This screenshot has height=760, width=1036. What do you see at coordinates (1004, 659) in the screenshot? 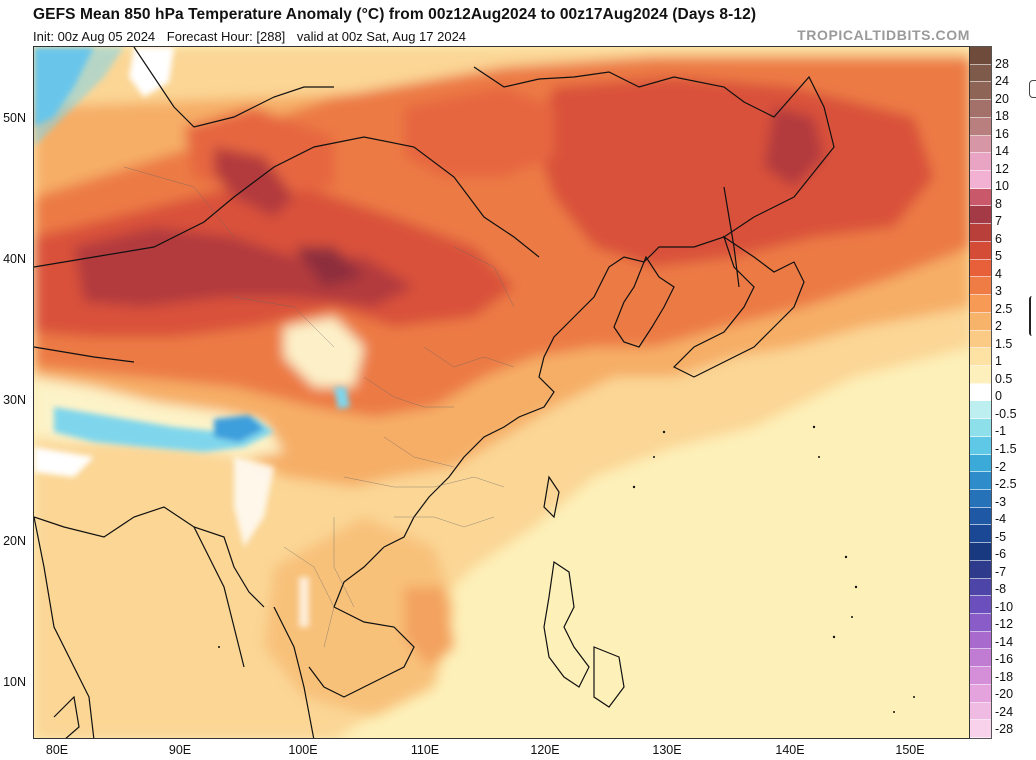
I see `colorbar-label: -16` at bounding box center [1004, 659].